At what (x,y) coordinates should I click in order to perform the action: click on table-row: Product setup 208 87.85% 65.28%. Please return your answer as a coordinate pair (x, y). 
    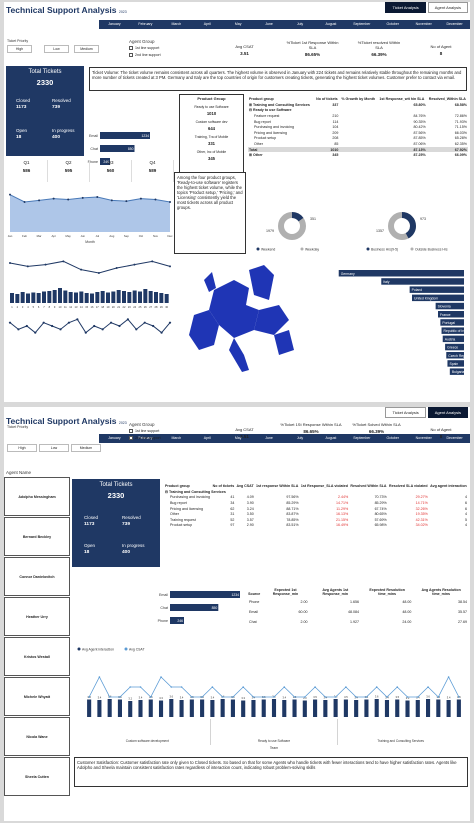
    Looking at the image, I should click on (358, 139).